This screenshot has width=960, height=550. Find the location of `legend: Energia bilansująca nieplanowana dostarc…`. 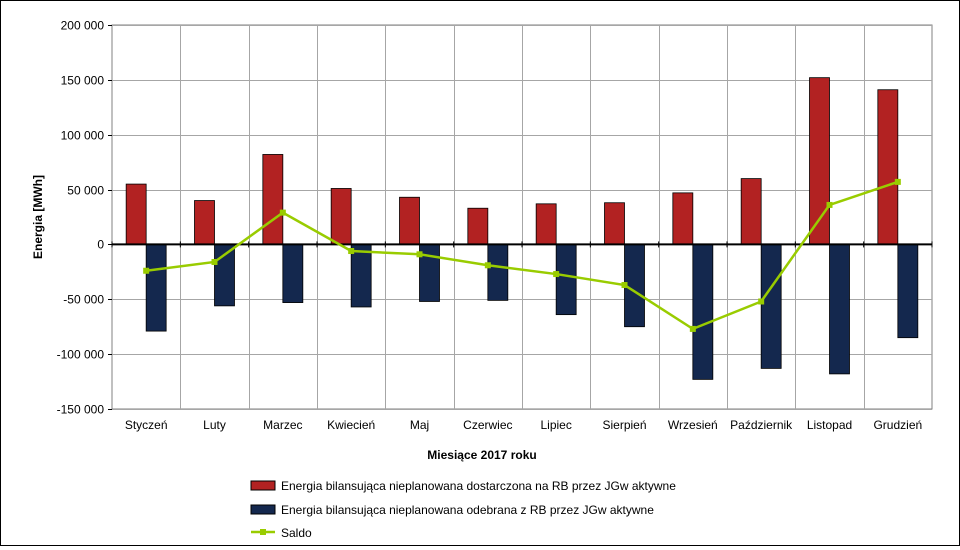

legend: Energia bilansująca nieplanowana dostarc… is located at coordinates (463, 509).